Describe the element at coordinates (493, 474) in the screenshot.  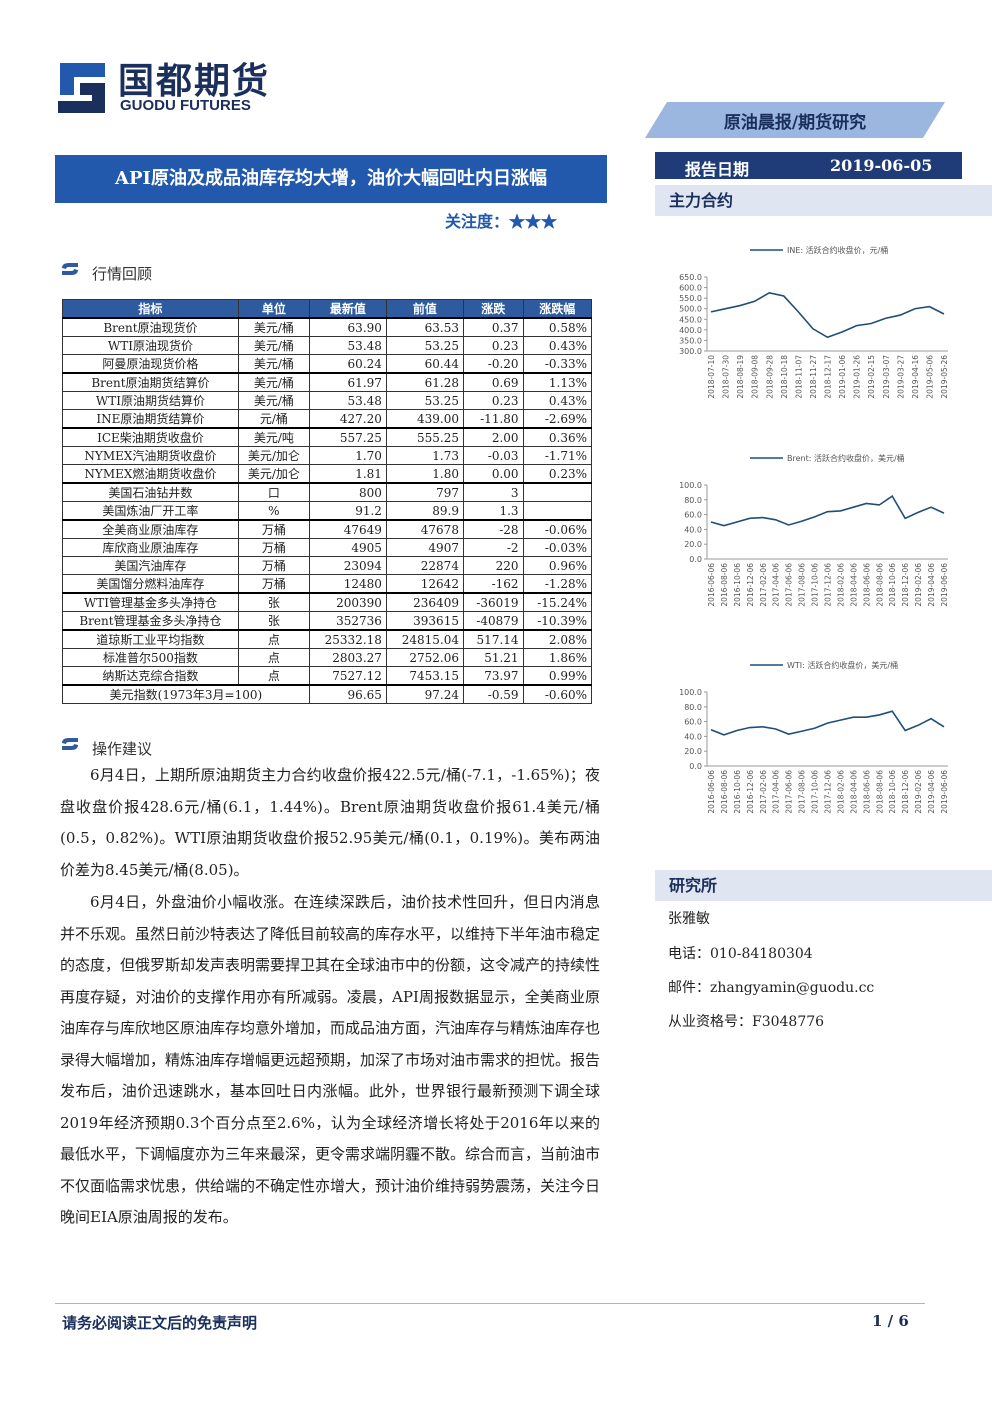
I see `table-cell: 0.00` at that location.